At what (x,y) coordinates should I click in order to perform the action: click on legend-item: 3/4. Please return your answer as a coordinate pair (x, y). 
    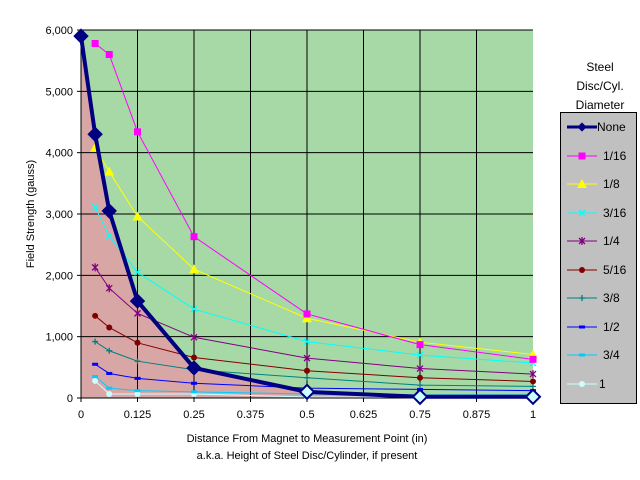
    Looking at the image, I should click on (599, 355).